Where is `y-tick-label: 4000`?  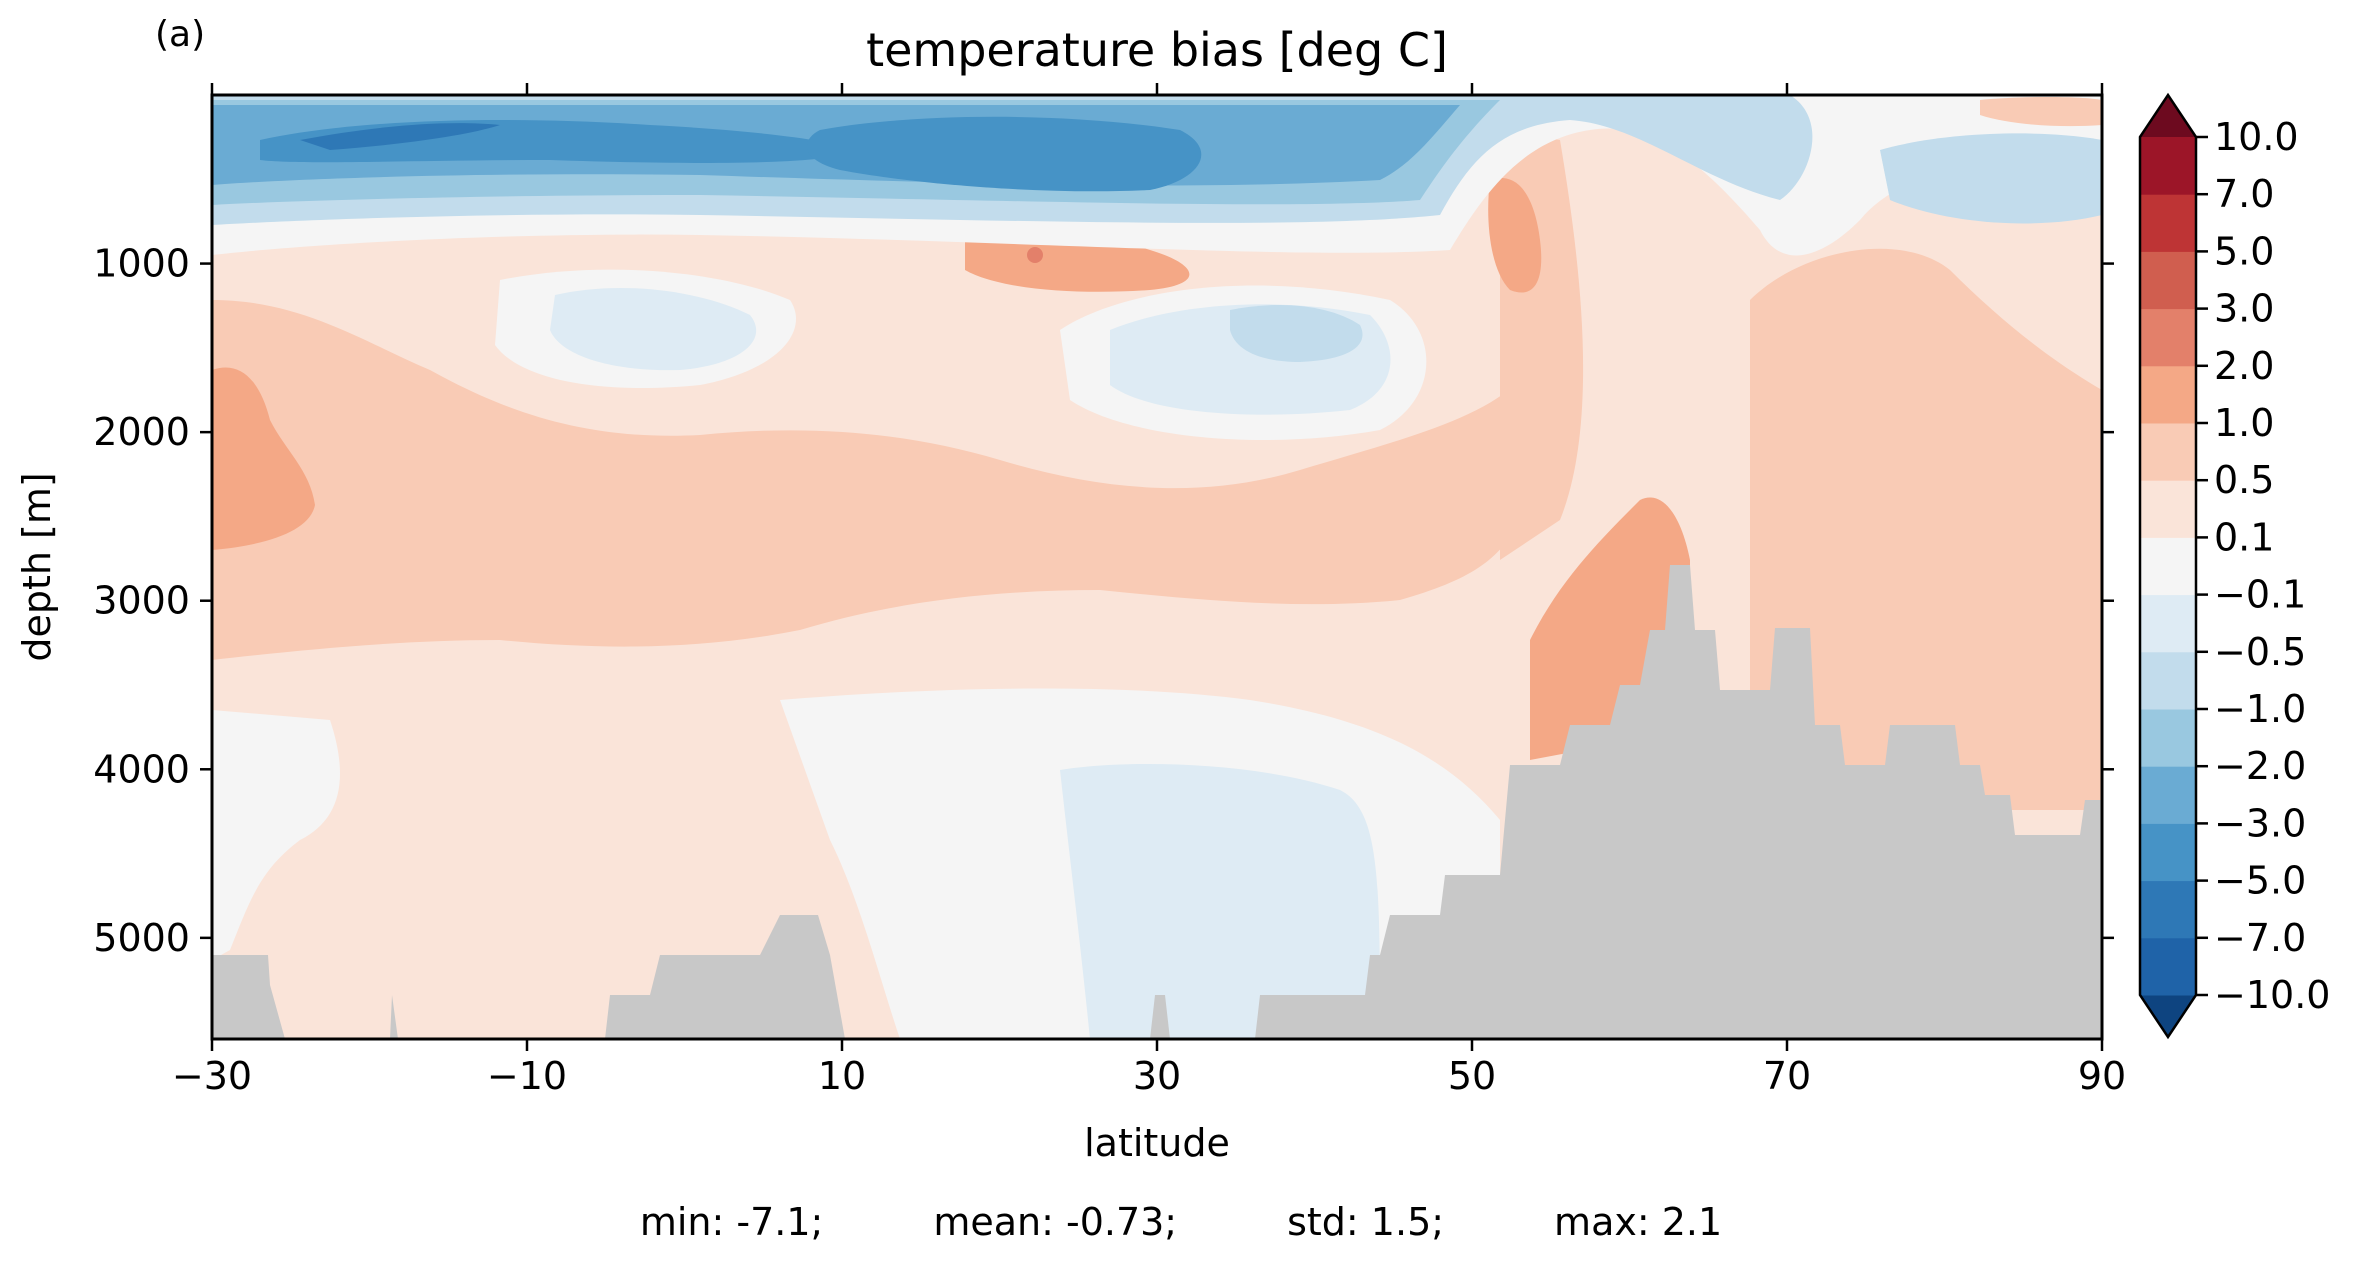
y-tick-label: 4000 is located at coordinates (141, 769).